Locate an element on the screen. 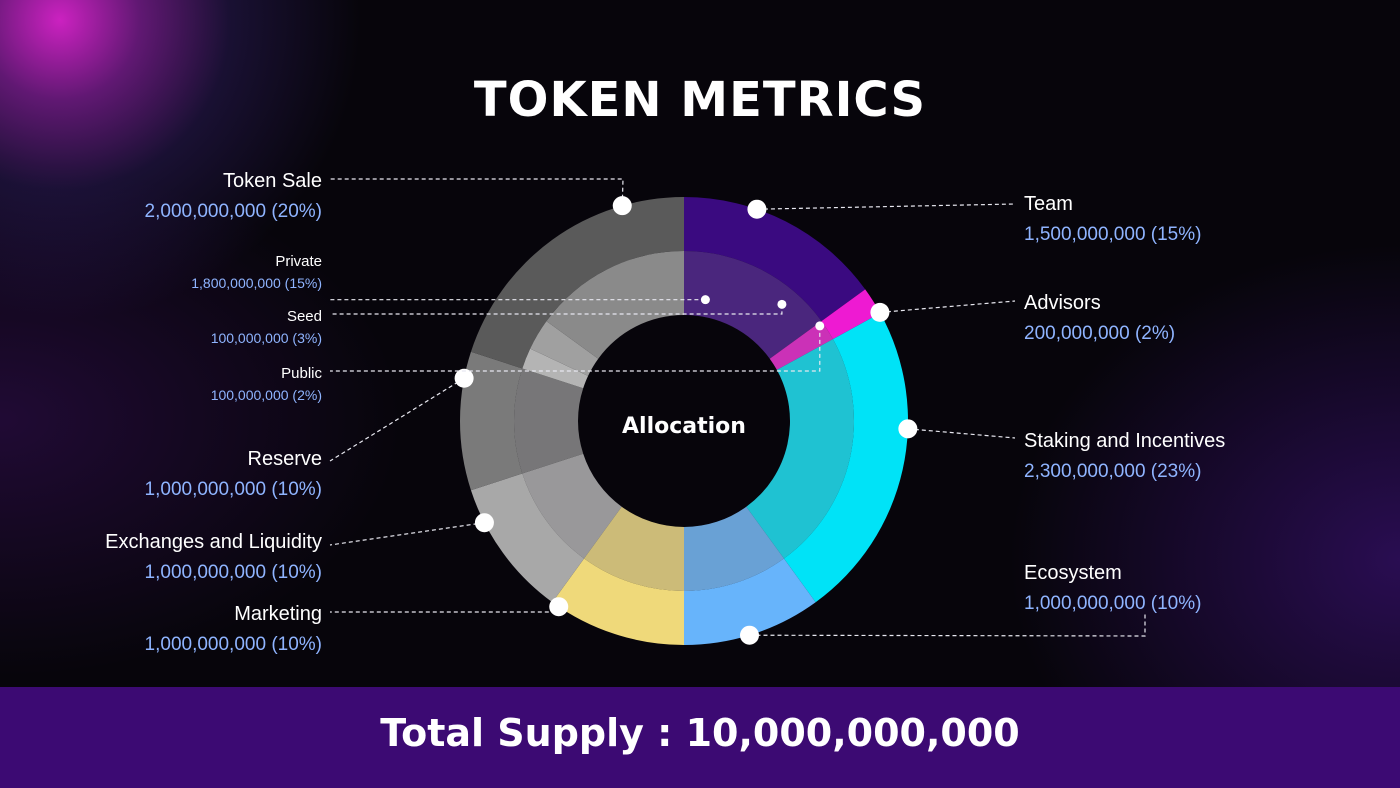 The height and width of the screenshot is (788, 1400). inner-slice-exchanges-and-liquidity is located at coordinates (572, 506).